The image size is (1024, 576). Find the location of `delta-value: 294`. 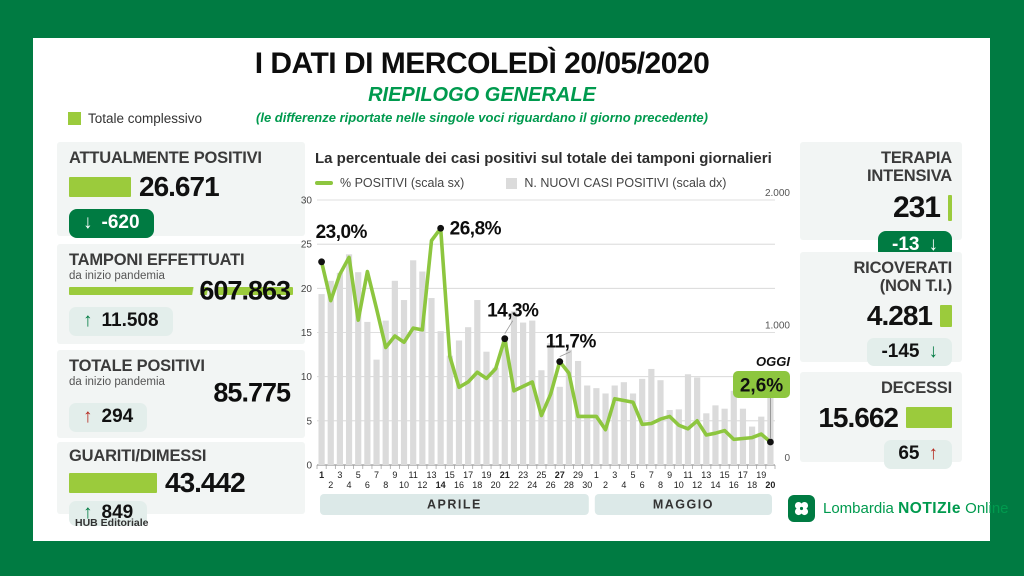

delta-value: 294 is located at coordinates (117, 416).